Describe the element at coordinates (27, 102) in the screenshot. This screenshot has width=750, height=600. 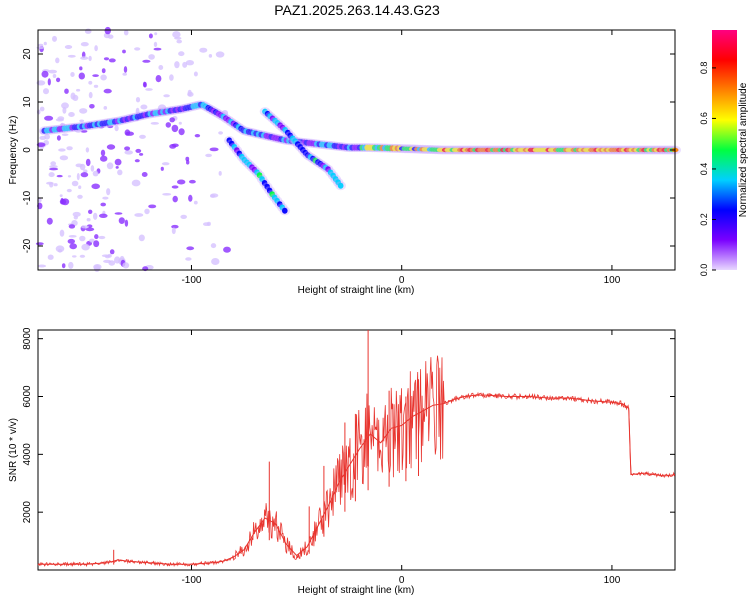
I see `spectrogram-y-tick-label: 10` at that location.